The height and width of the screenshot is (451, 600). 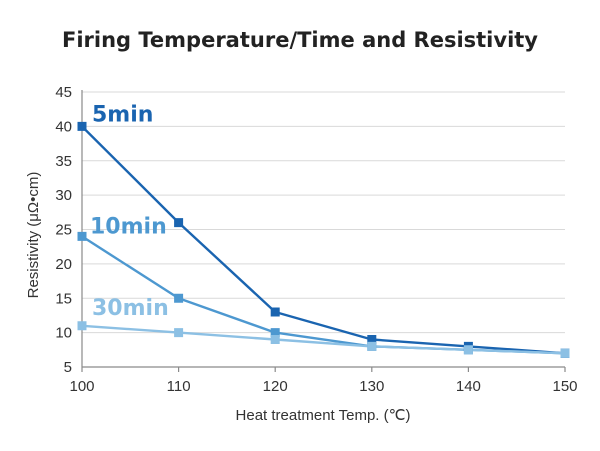 What do you see at coordinates (33, 235) in the screenshot?
I see `y-axis-label: Resistivity (μΩ•cm)` at bounding box center [33, 235].